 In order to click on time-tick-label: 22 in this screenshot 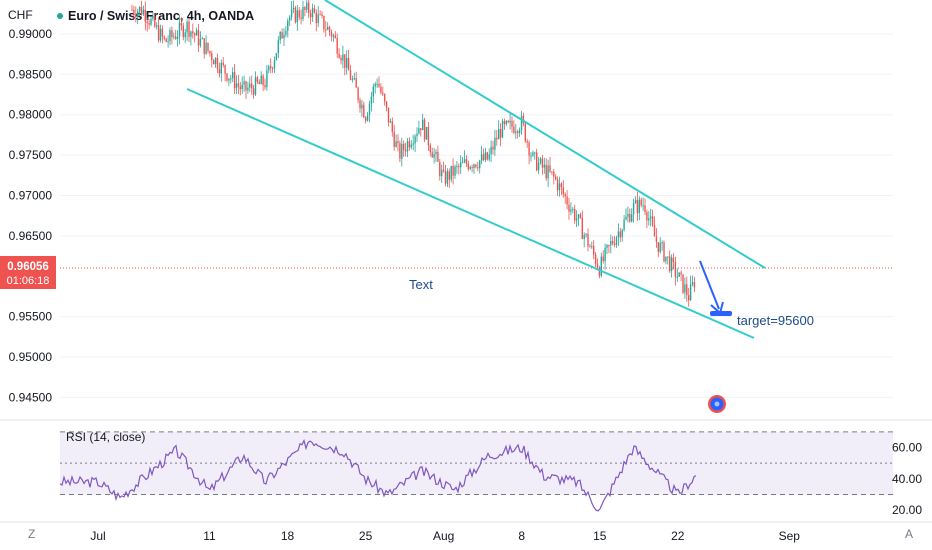, I will do `click(678, 536)`.